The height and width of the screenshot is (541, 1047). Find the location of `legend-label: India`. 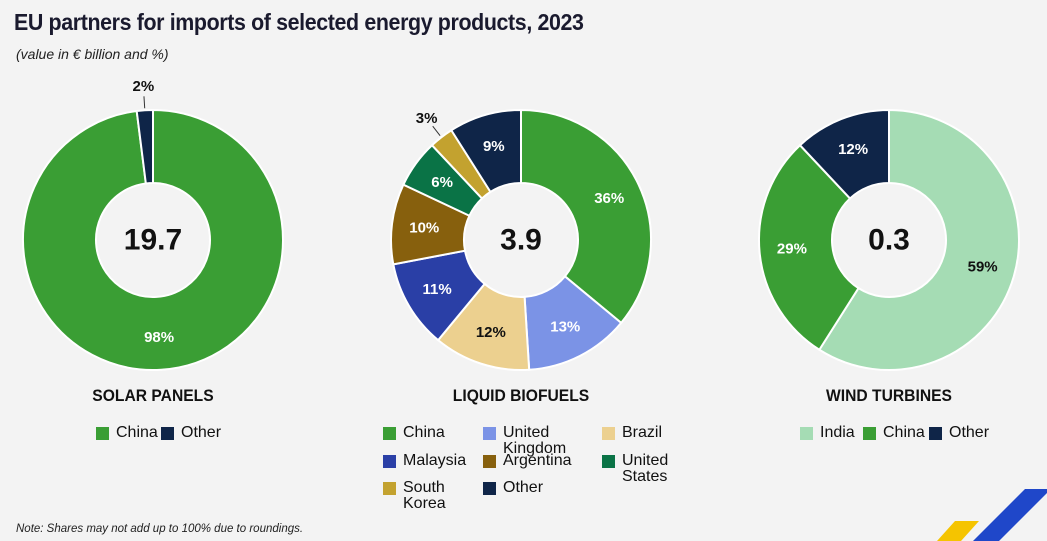

legend-label: India is located at coordinates (837, 432).